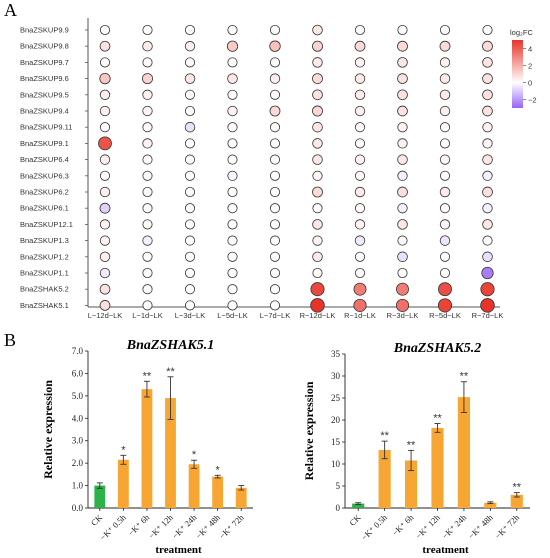  What do you see at coordinates (105, 315) in the screenshot?
I see `heatmap-column-label: L−12d−LK` at bounding box center [105, 315].